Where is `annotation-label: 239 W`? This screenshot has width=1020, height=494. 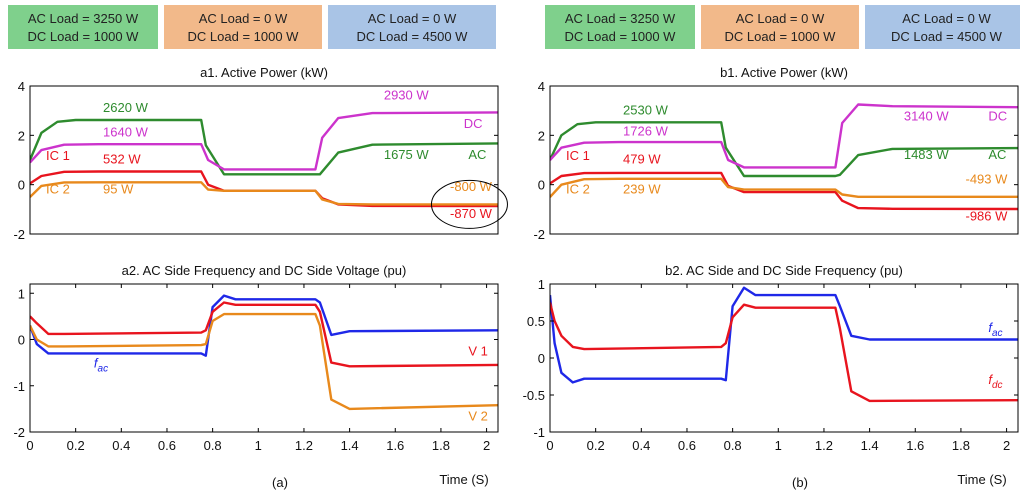
annotation-label: 239 W is located at coordinates (642, 188).